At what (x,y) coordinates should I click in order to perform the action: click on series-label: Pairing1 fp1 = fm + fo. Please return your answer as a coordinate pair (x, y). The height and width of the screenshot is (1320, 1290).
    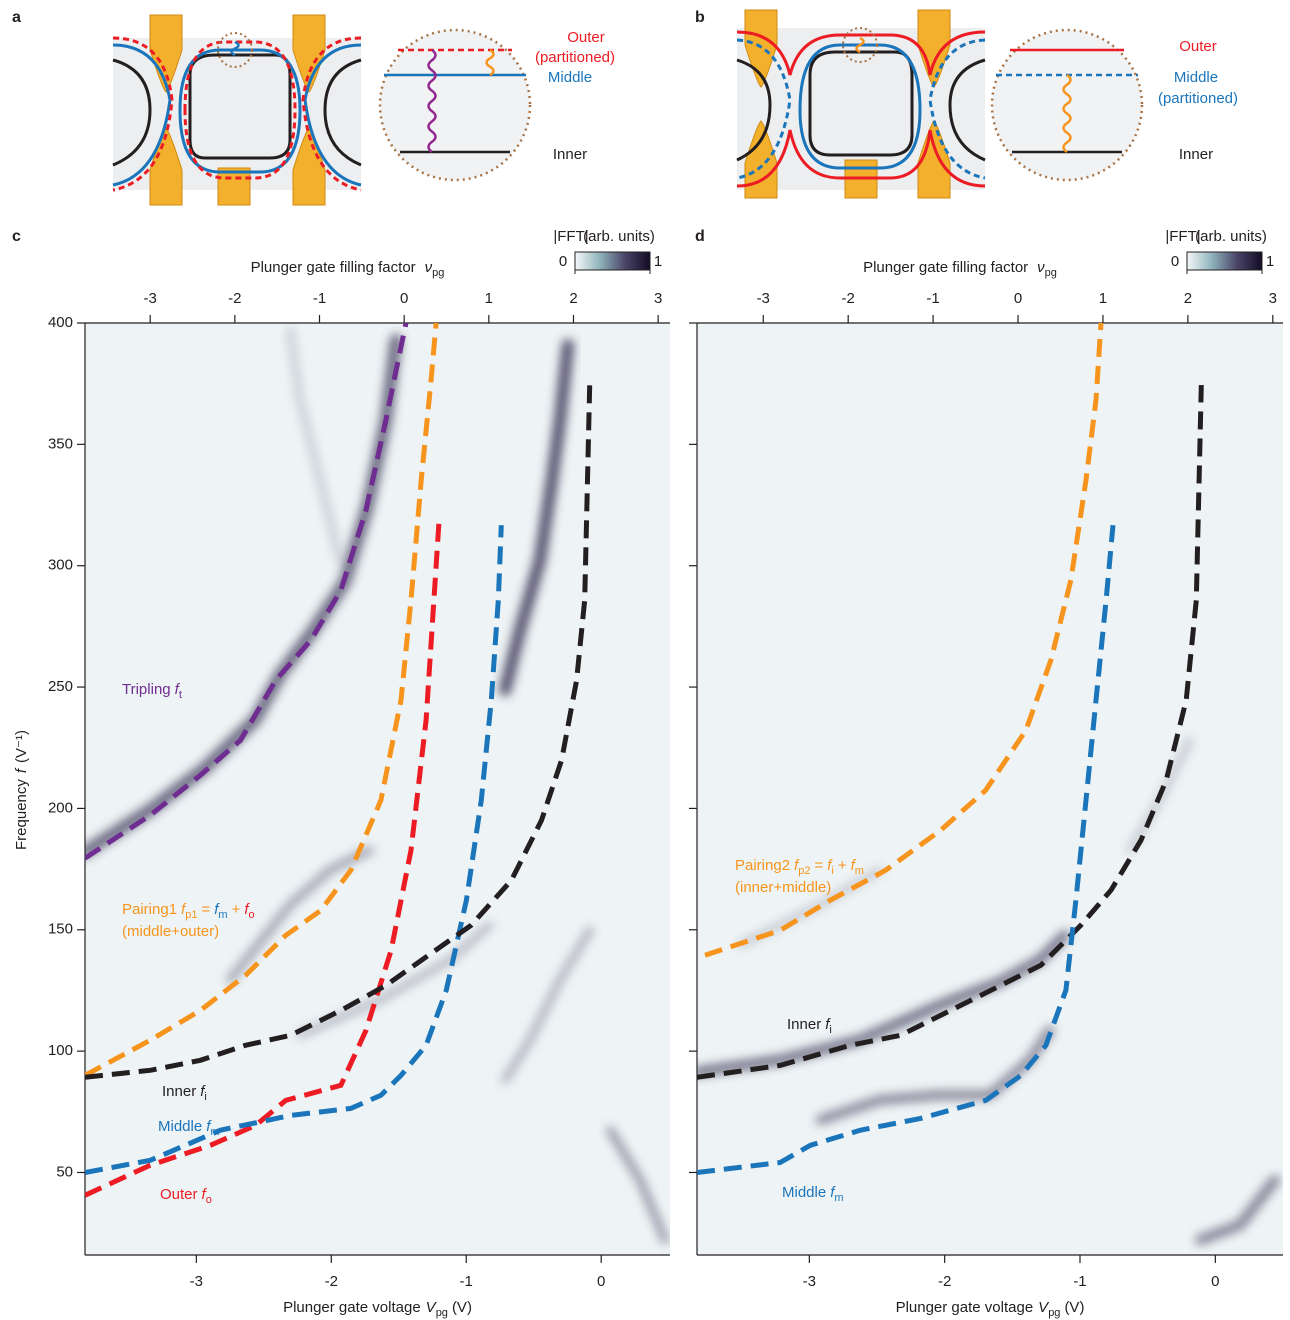
    Looking at the image, I should click on (188, 911).